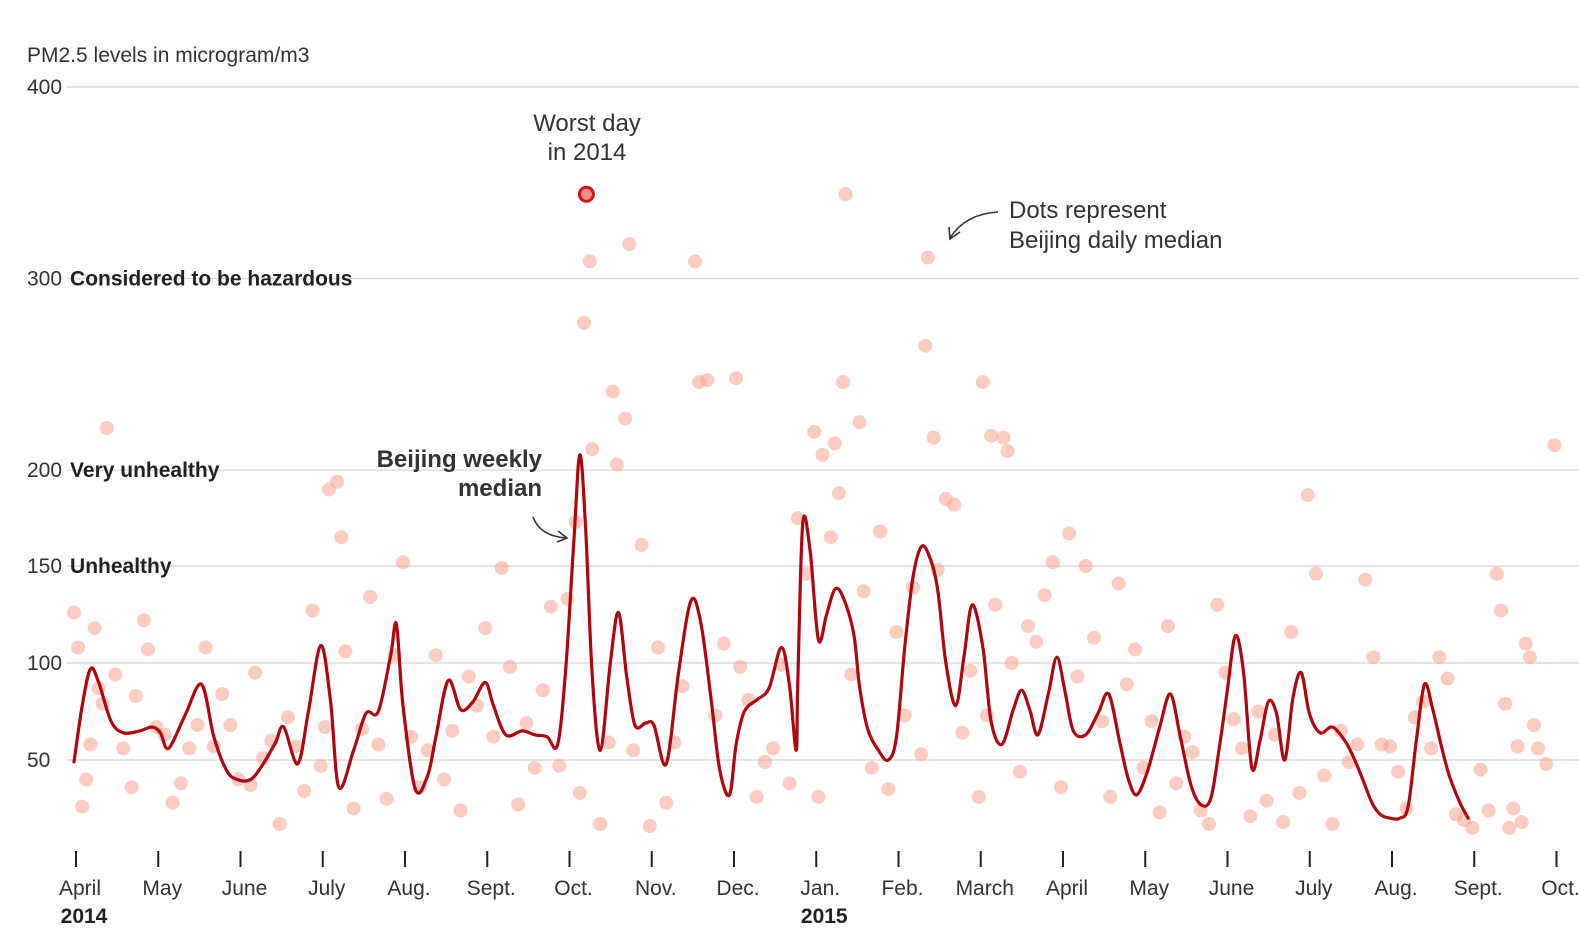  I want to click on y-tick-value: 300, so click(44, 279).